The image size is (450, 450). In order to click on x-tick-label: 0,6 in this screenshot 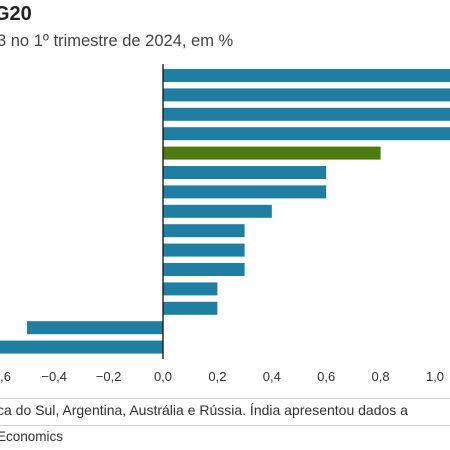, I will do `click(326, 376)`.